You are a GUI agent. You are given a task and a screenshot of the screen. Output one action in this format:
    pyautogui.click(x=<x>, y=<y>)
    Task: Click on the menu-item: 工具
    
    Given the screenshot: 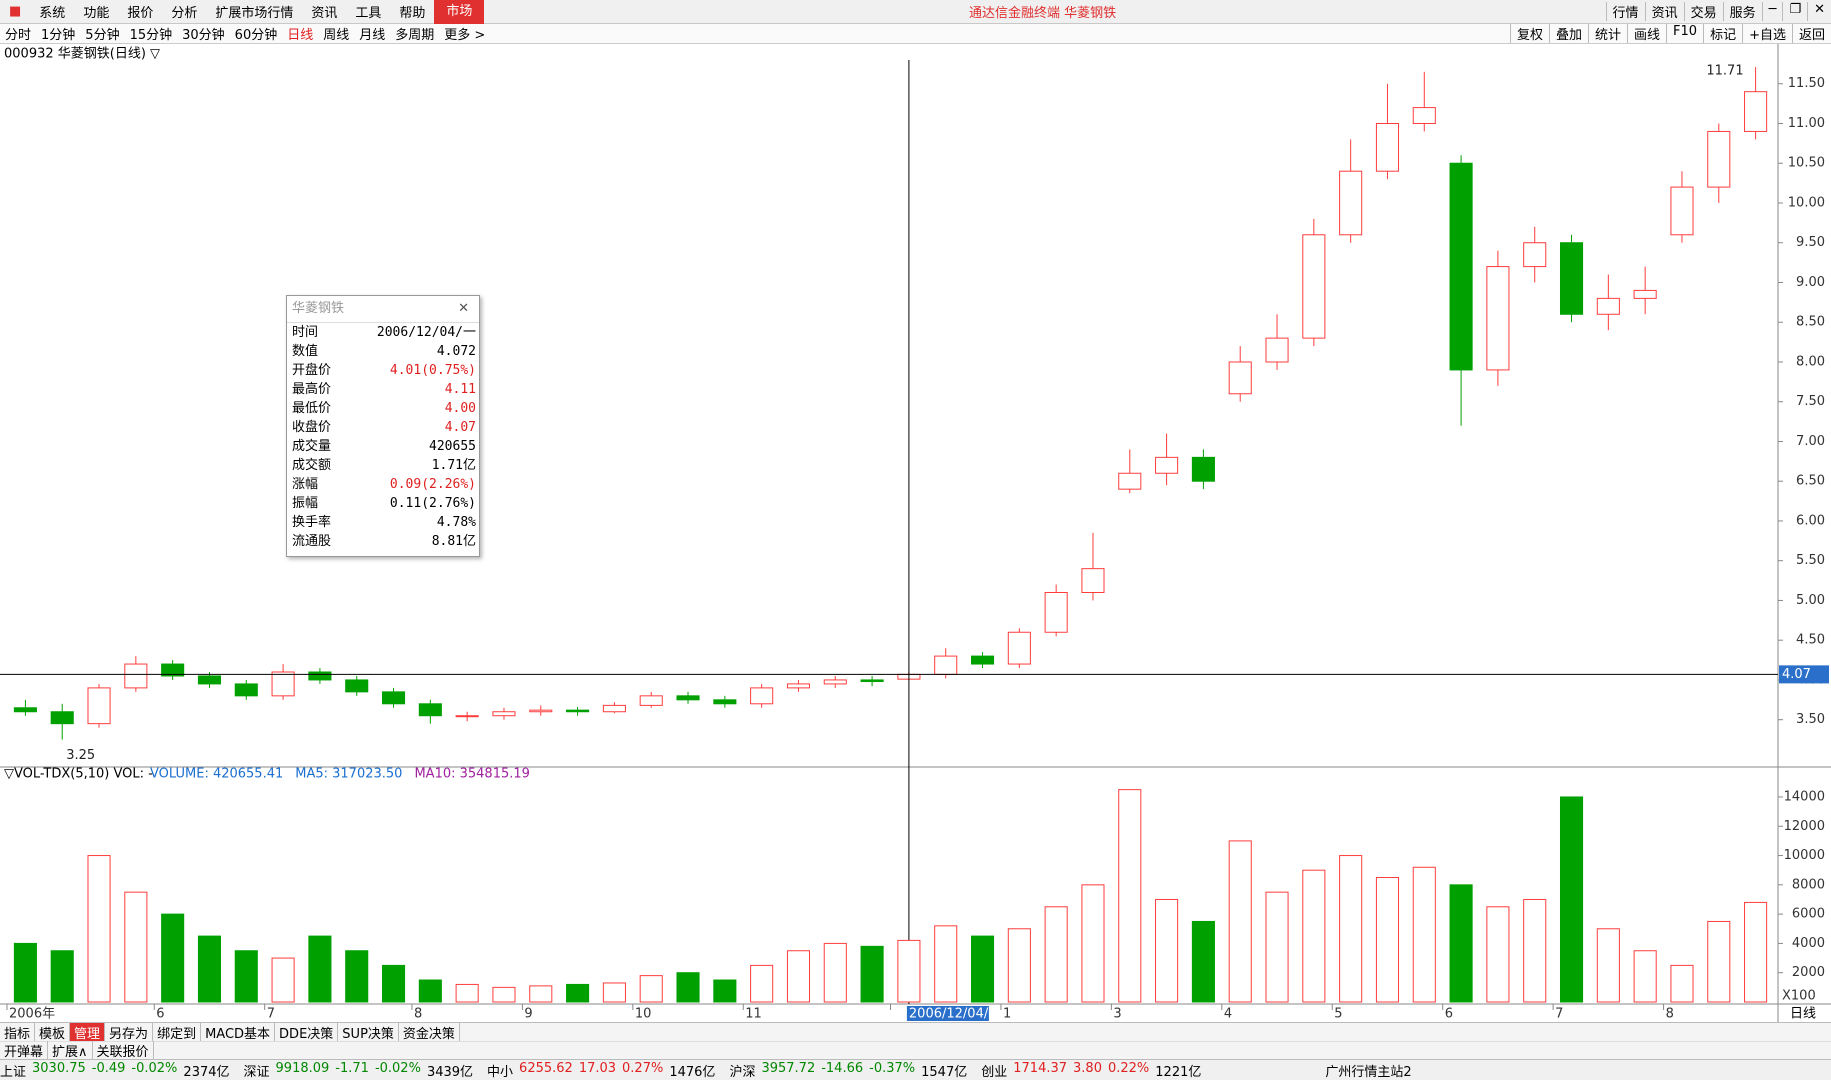 What is the action you would take?
    pyautogui.click(x=368, y=13)
    